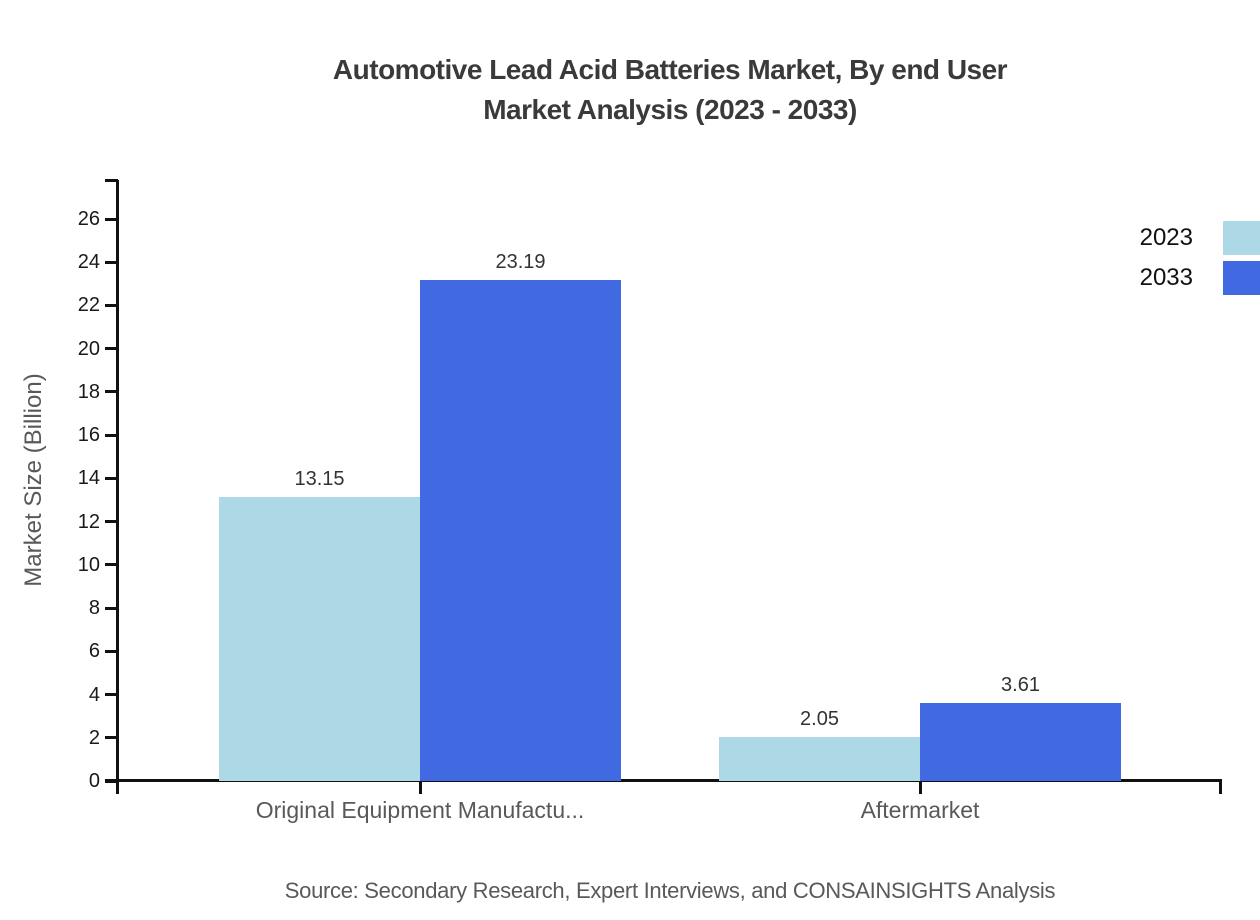  What do you see at coordinates (670, 109) in the screenshot?
I see `chart-title-line2: Market Analysis (2023 - 2033)` at bounding box center [670, 109].